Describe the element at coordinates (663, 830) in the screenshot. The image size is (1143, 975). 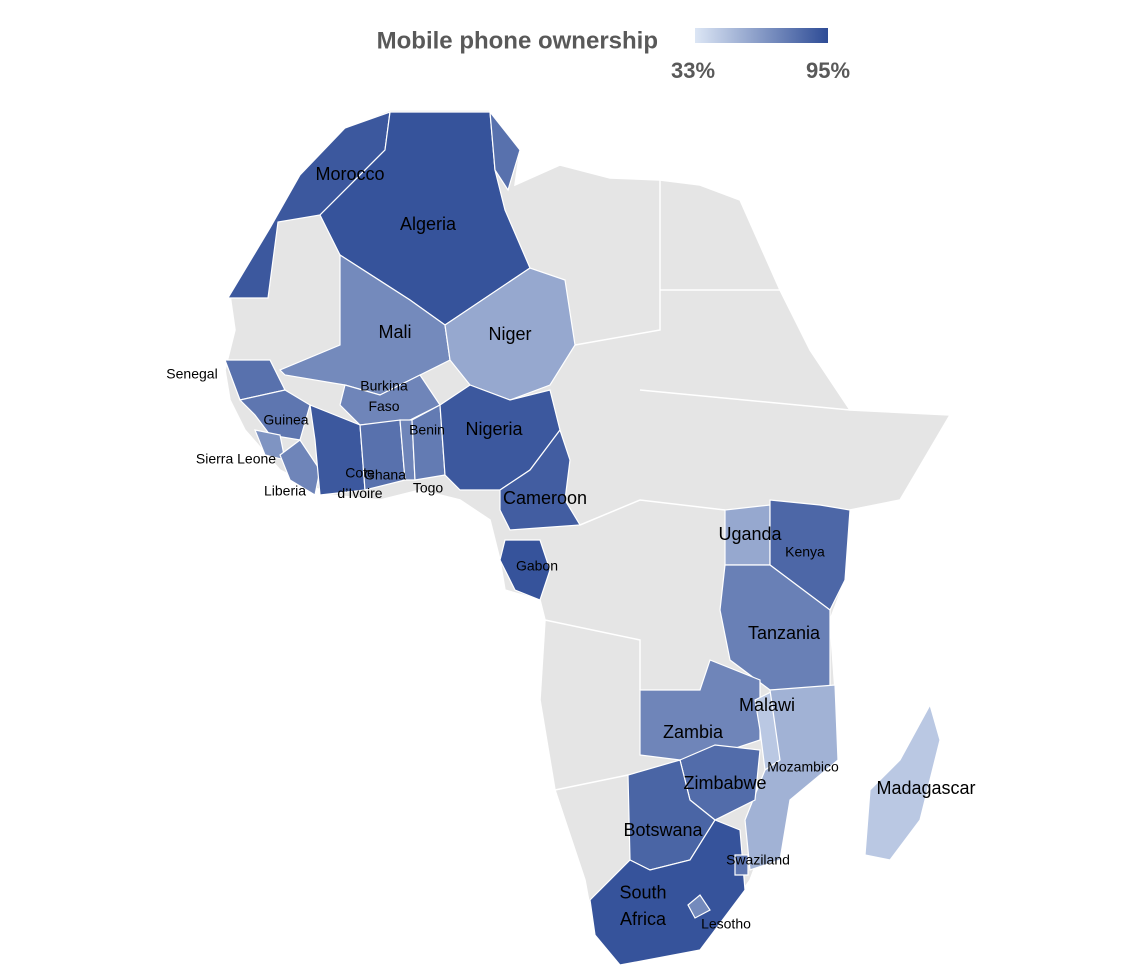
I see `country-label: Botswana` at that location.